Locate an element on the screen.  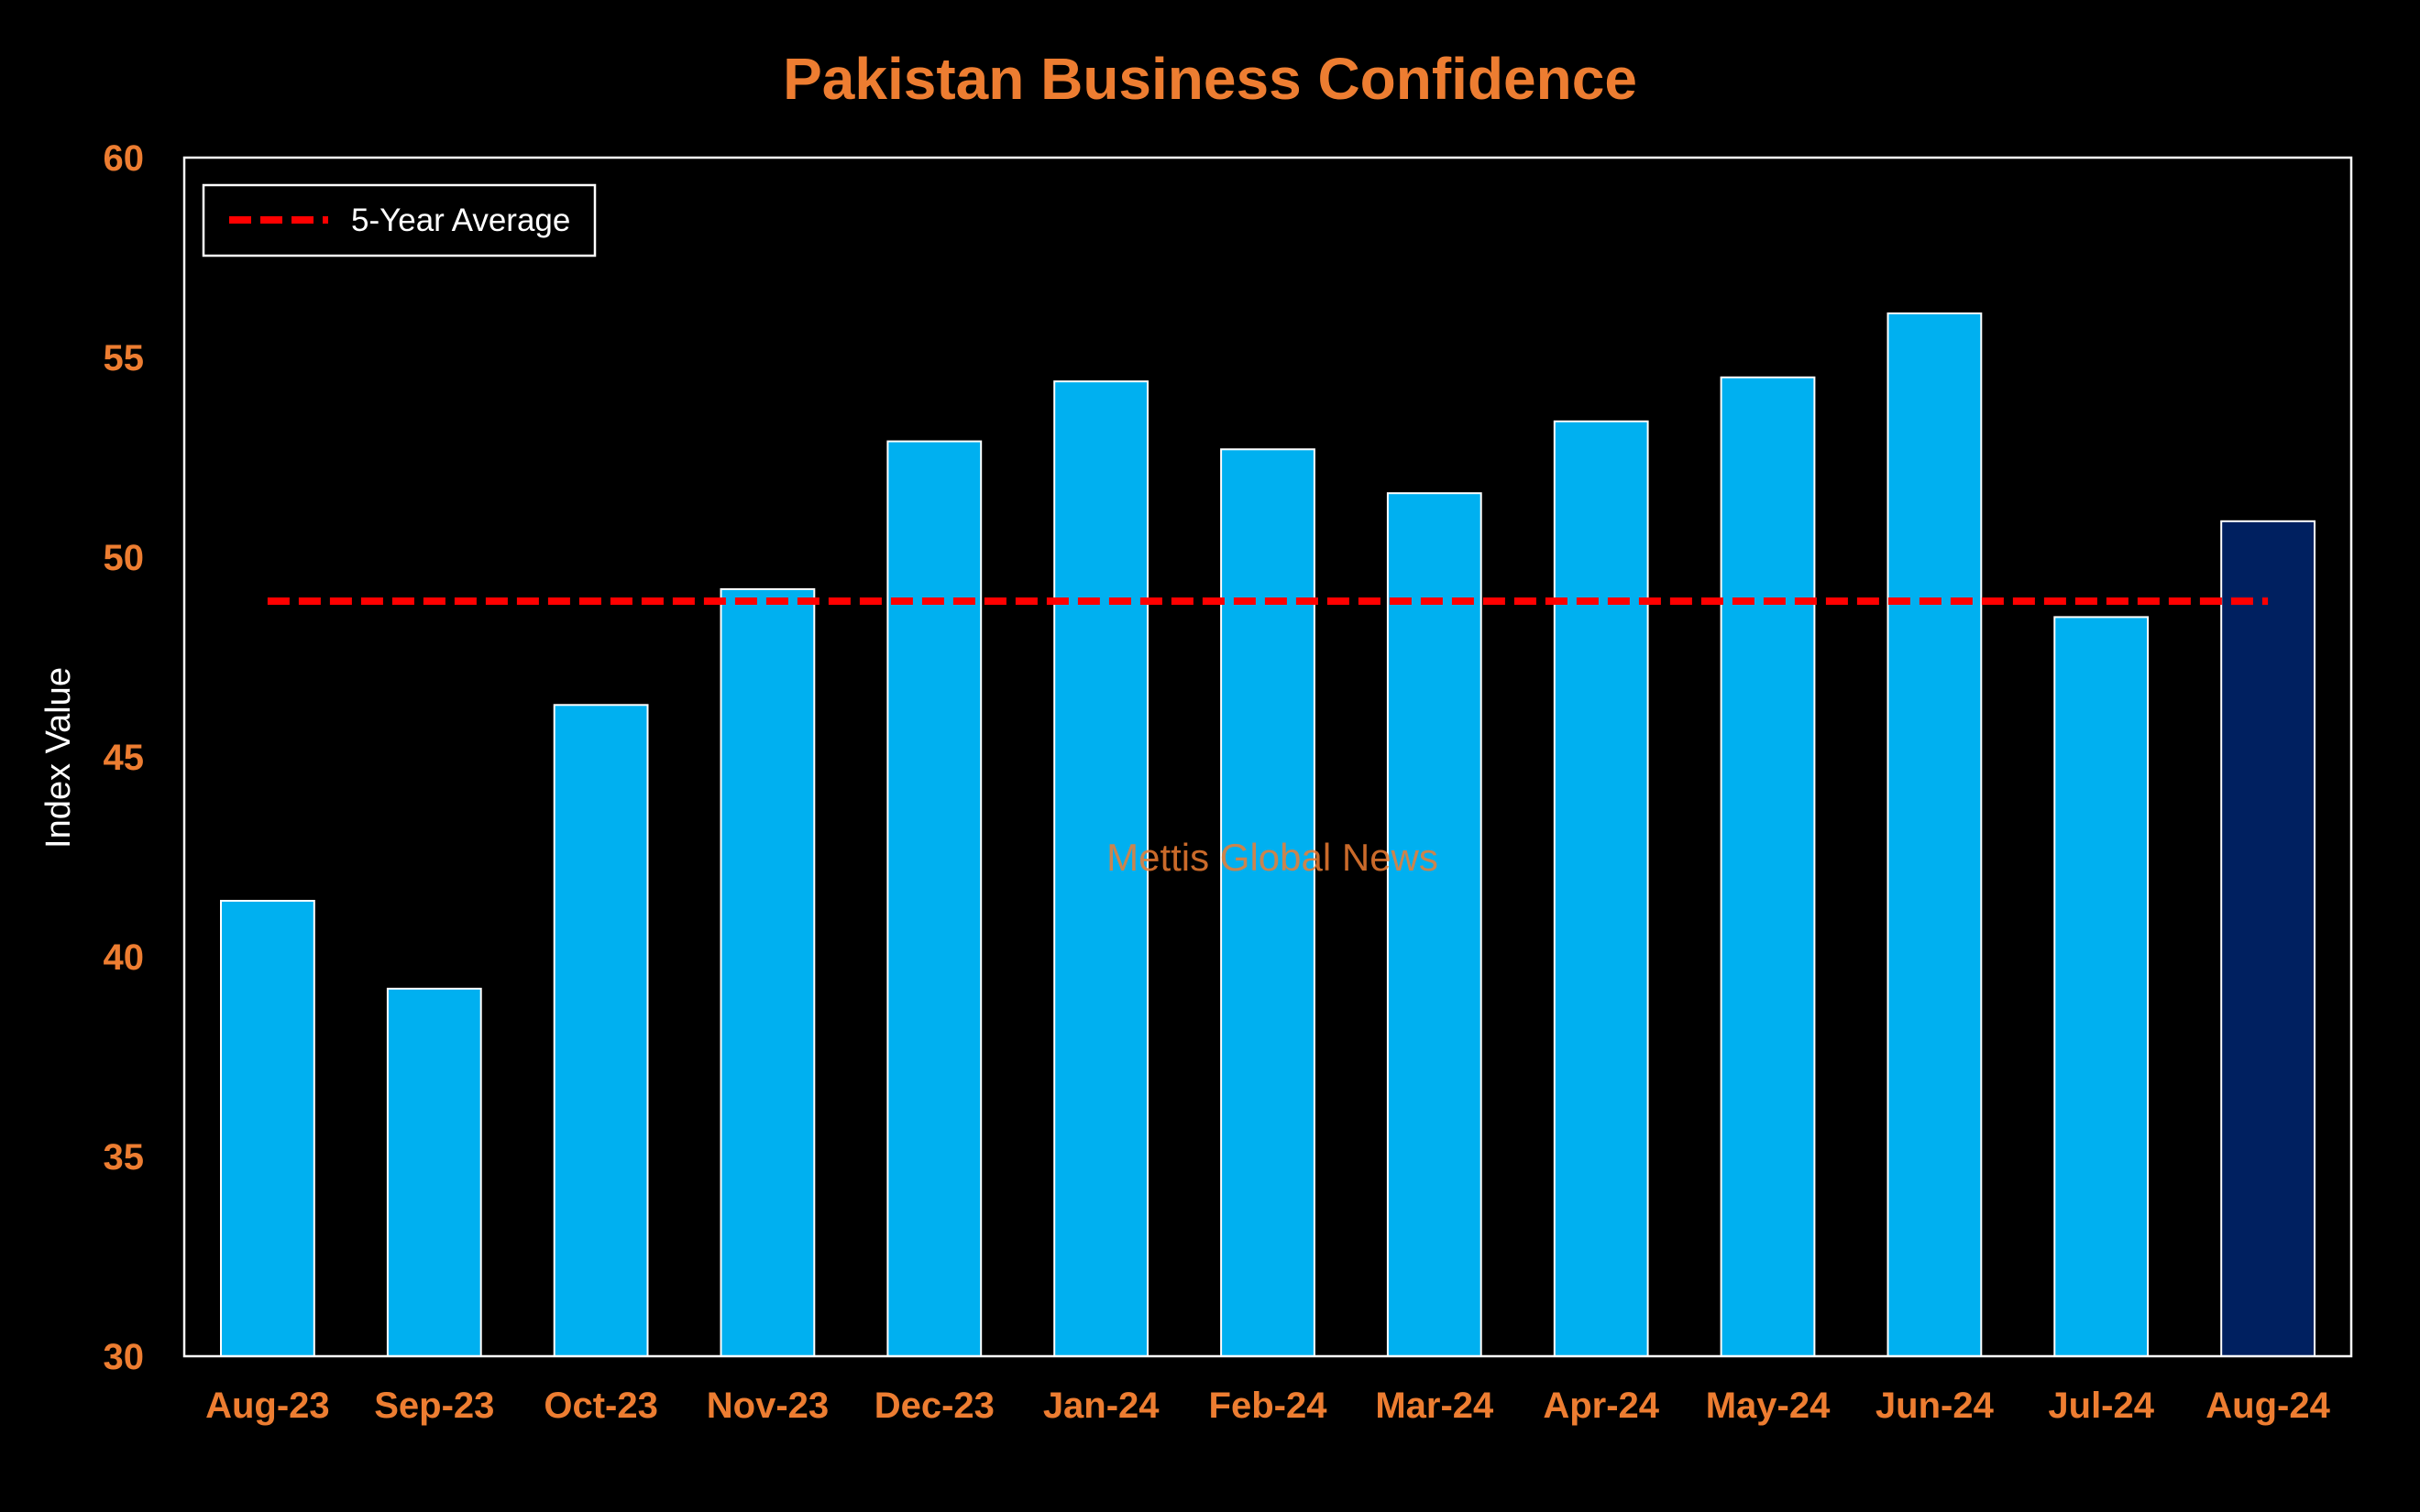
x-tick-label: Nov-23 is located at coordinates (768, 1406).